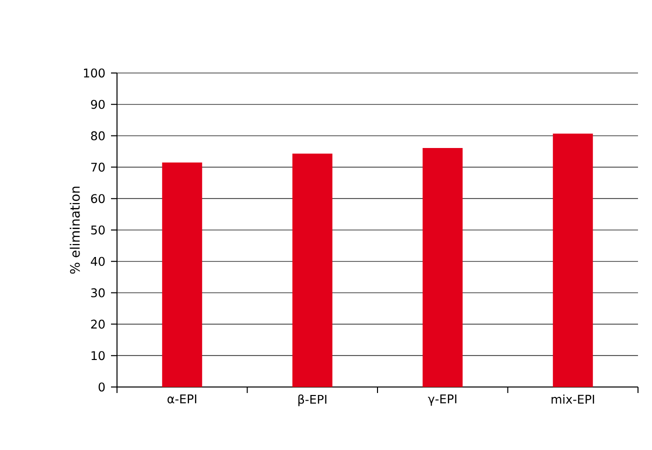  Describe the element at coordinates (442, 400) in the screenshot. I see `x-tick-label: γ-EPI` at that location.